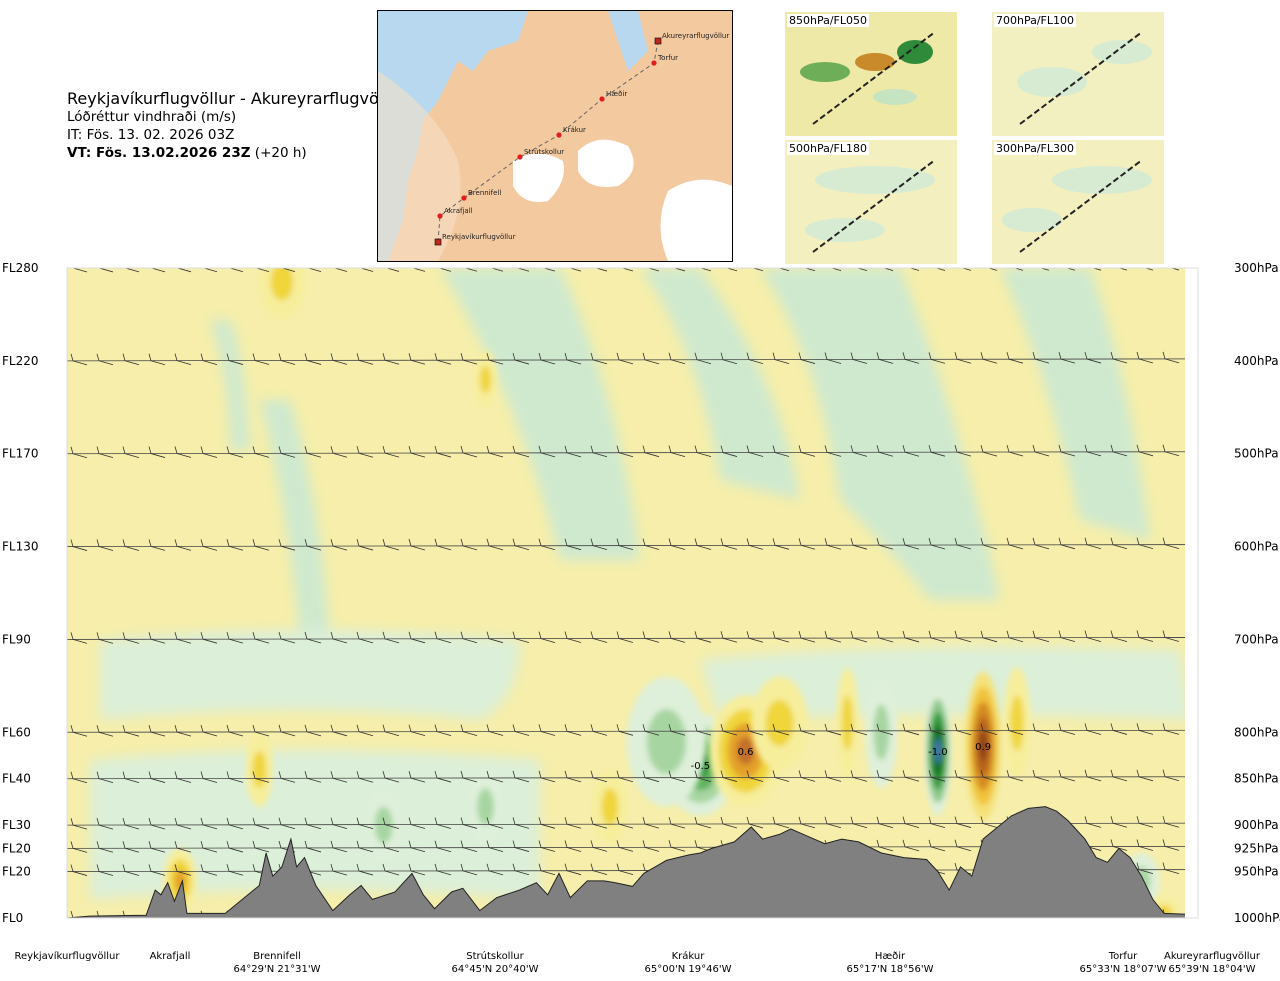 The width and height of the screenshot is (1280, 981). I want to click on flight-level-label: FL30, so click(16, 825).